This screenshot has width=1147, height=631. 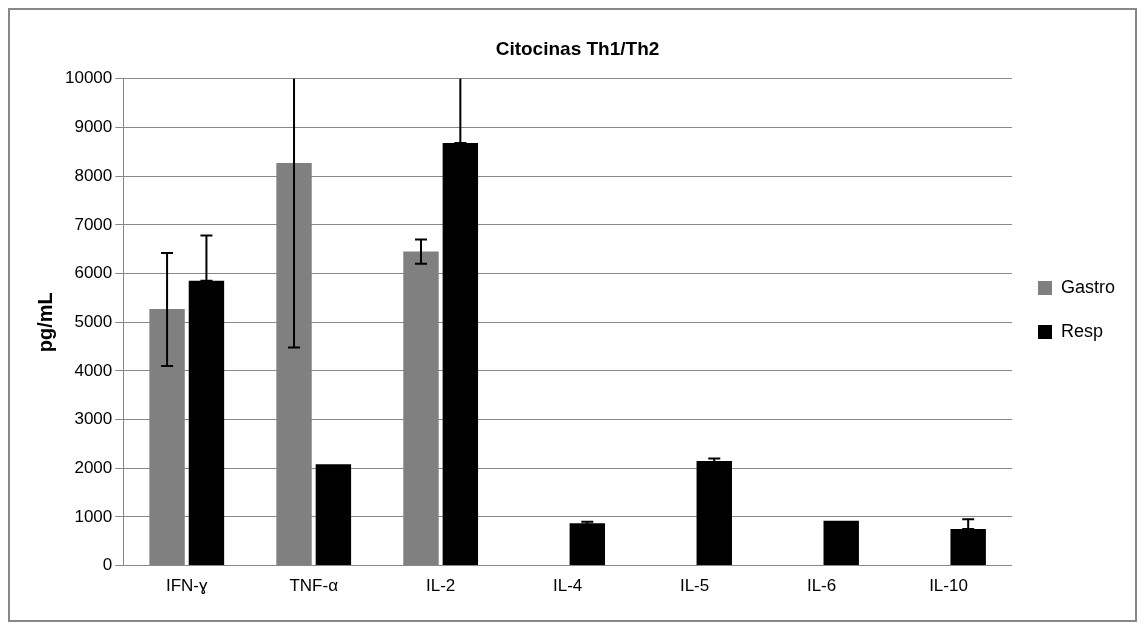 What do you see at coordinates (93, 370) in the screenshot?
I see `y-tick-label: 4000` at bounding box center [93, 370].